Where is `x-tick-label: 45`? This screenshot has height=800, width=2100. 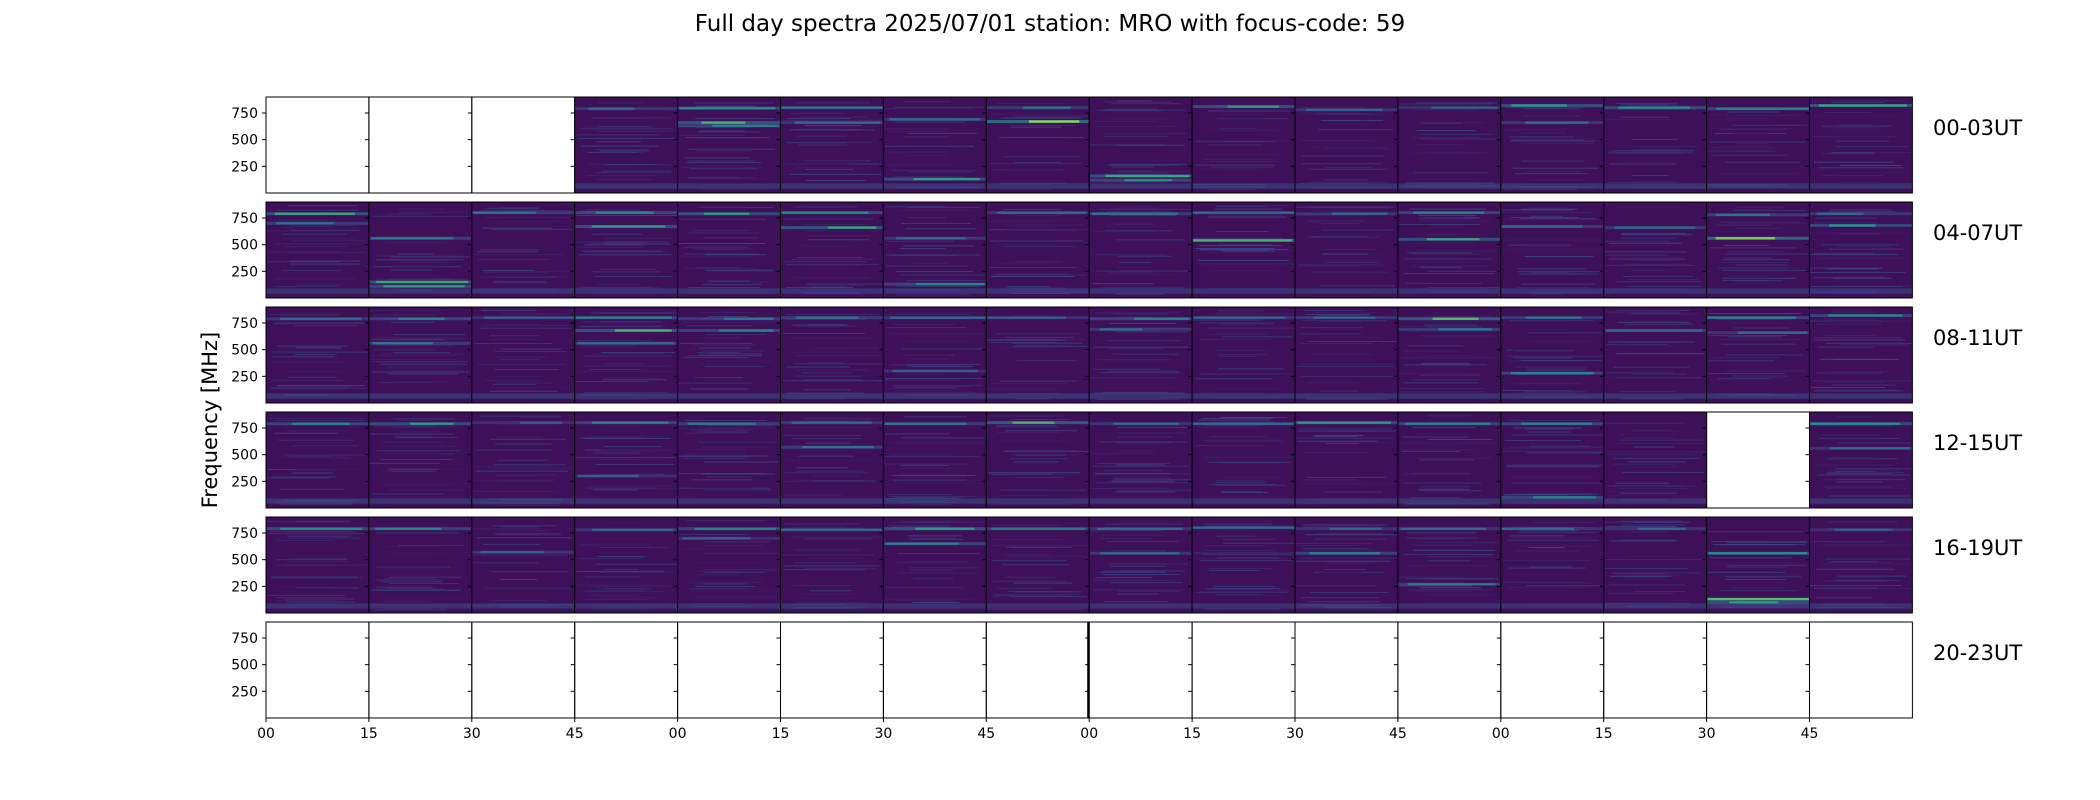
x-tick-label: 45 is located at coordinates (1810, 734).